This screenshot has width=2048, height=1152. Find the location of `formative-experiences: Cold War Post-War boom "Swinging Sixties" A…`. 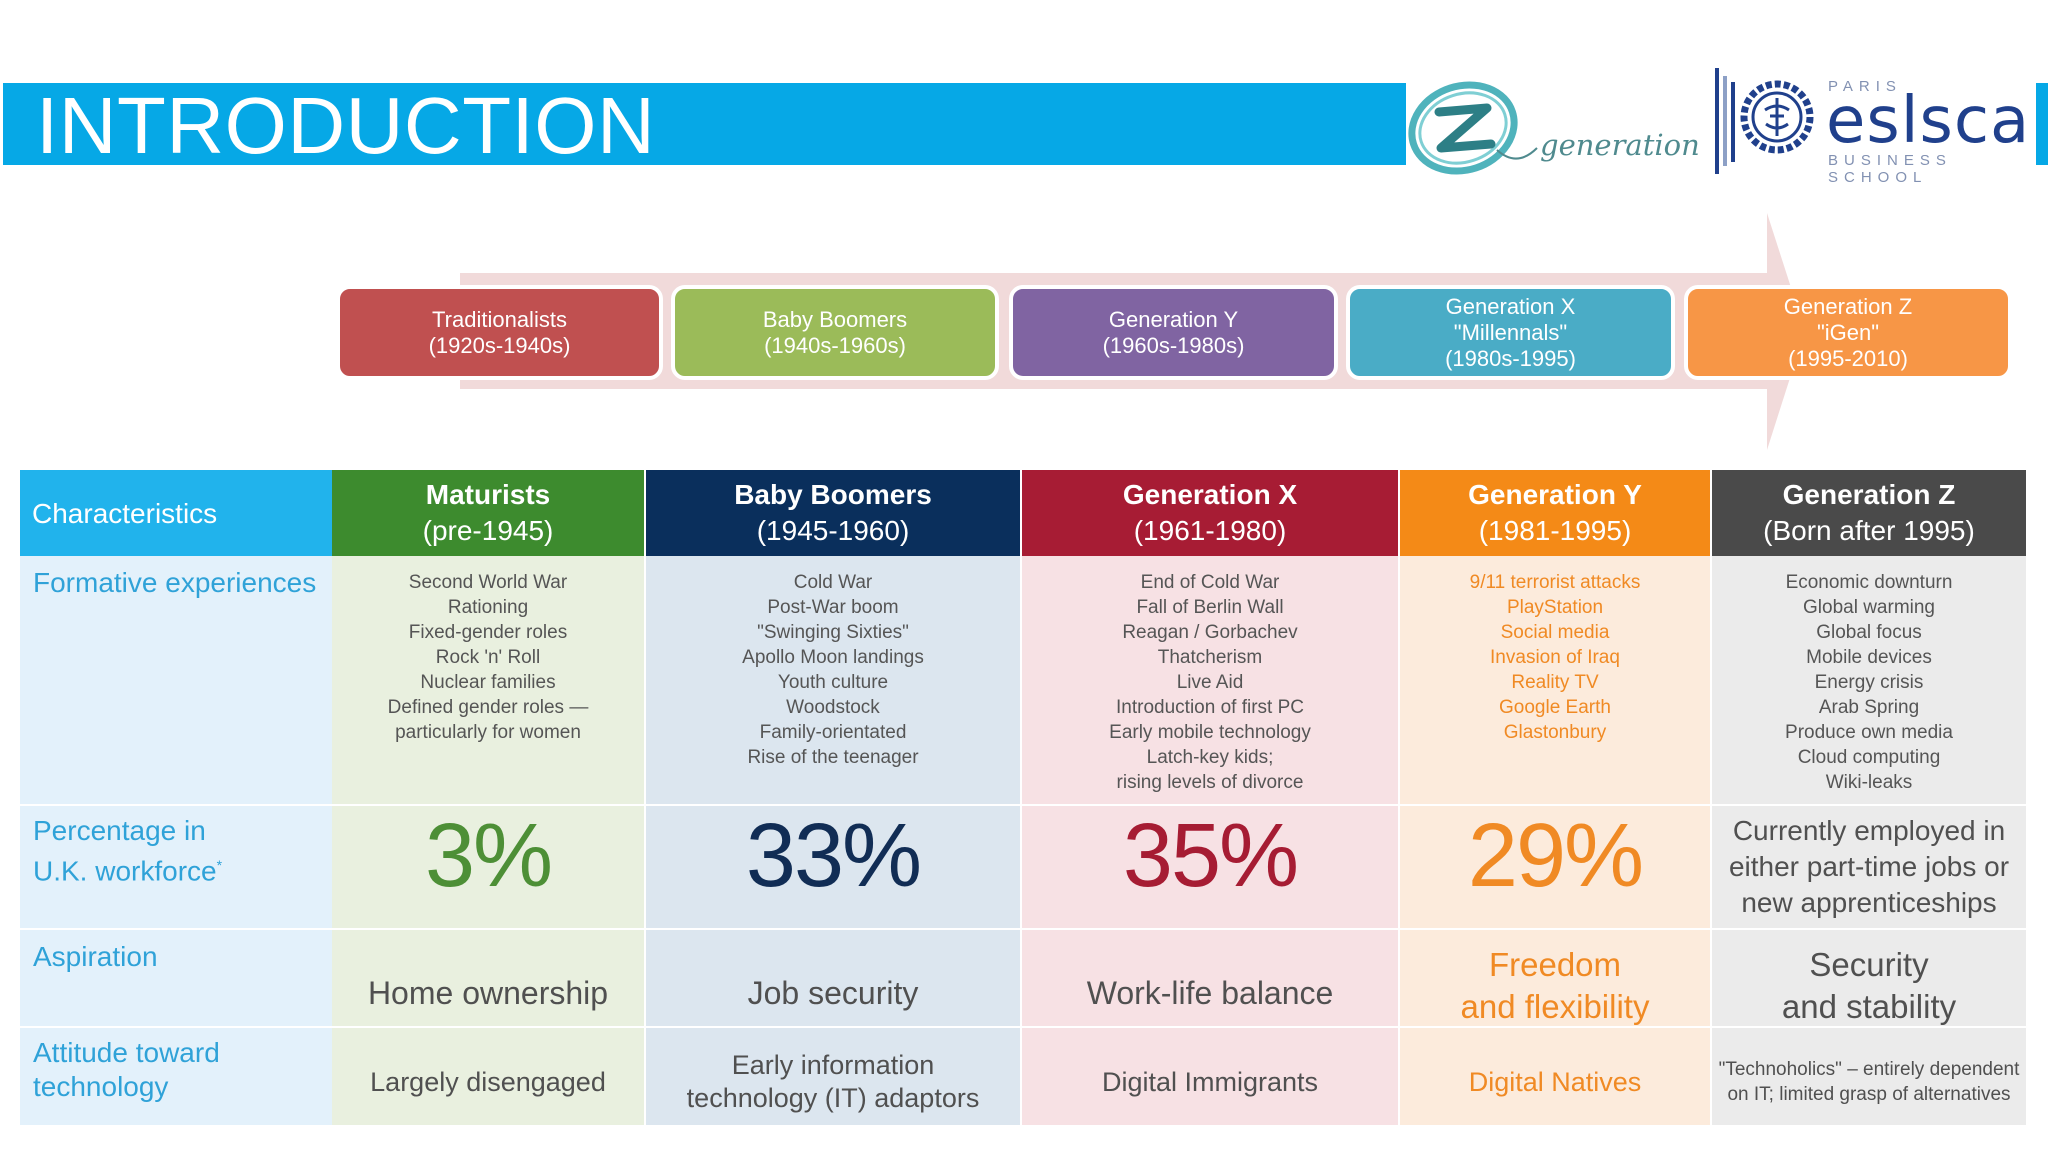

formative-experiences: Cold War Post-War boom "Swinging Sixties" A… is located at coordinates (833, 670).